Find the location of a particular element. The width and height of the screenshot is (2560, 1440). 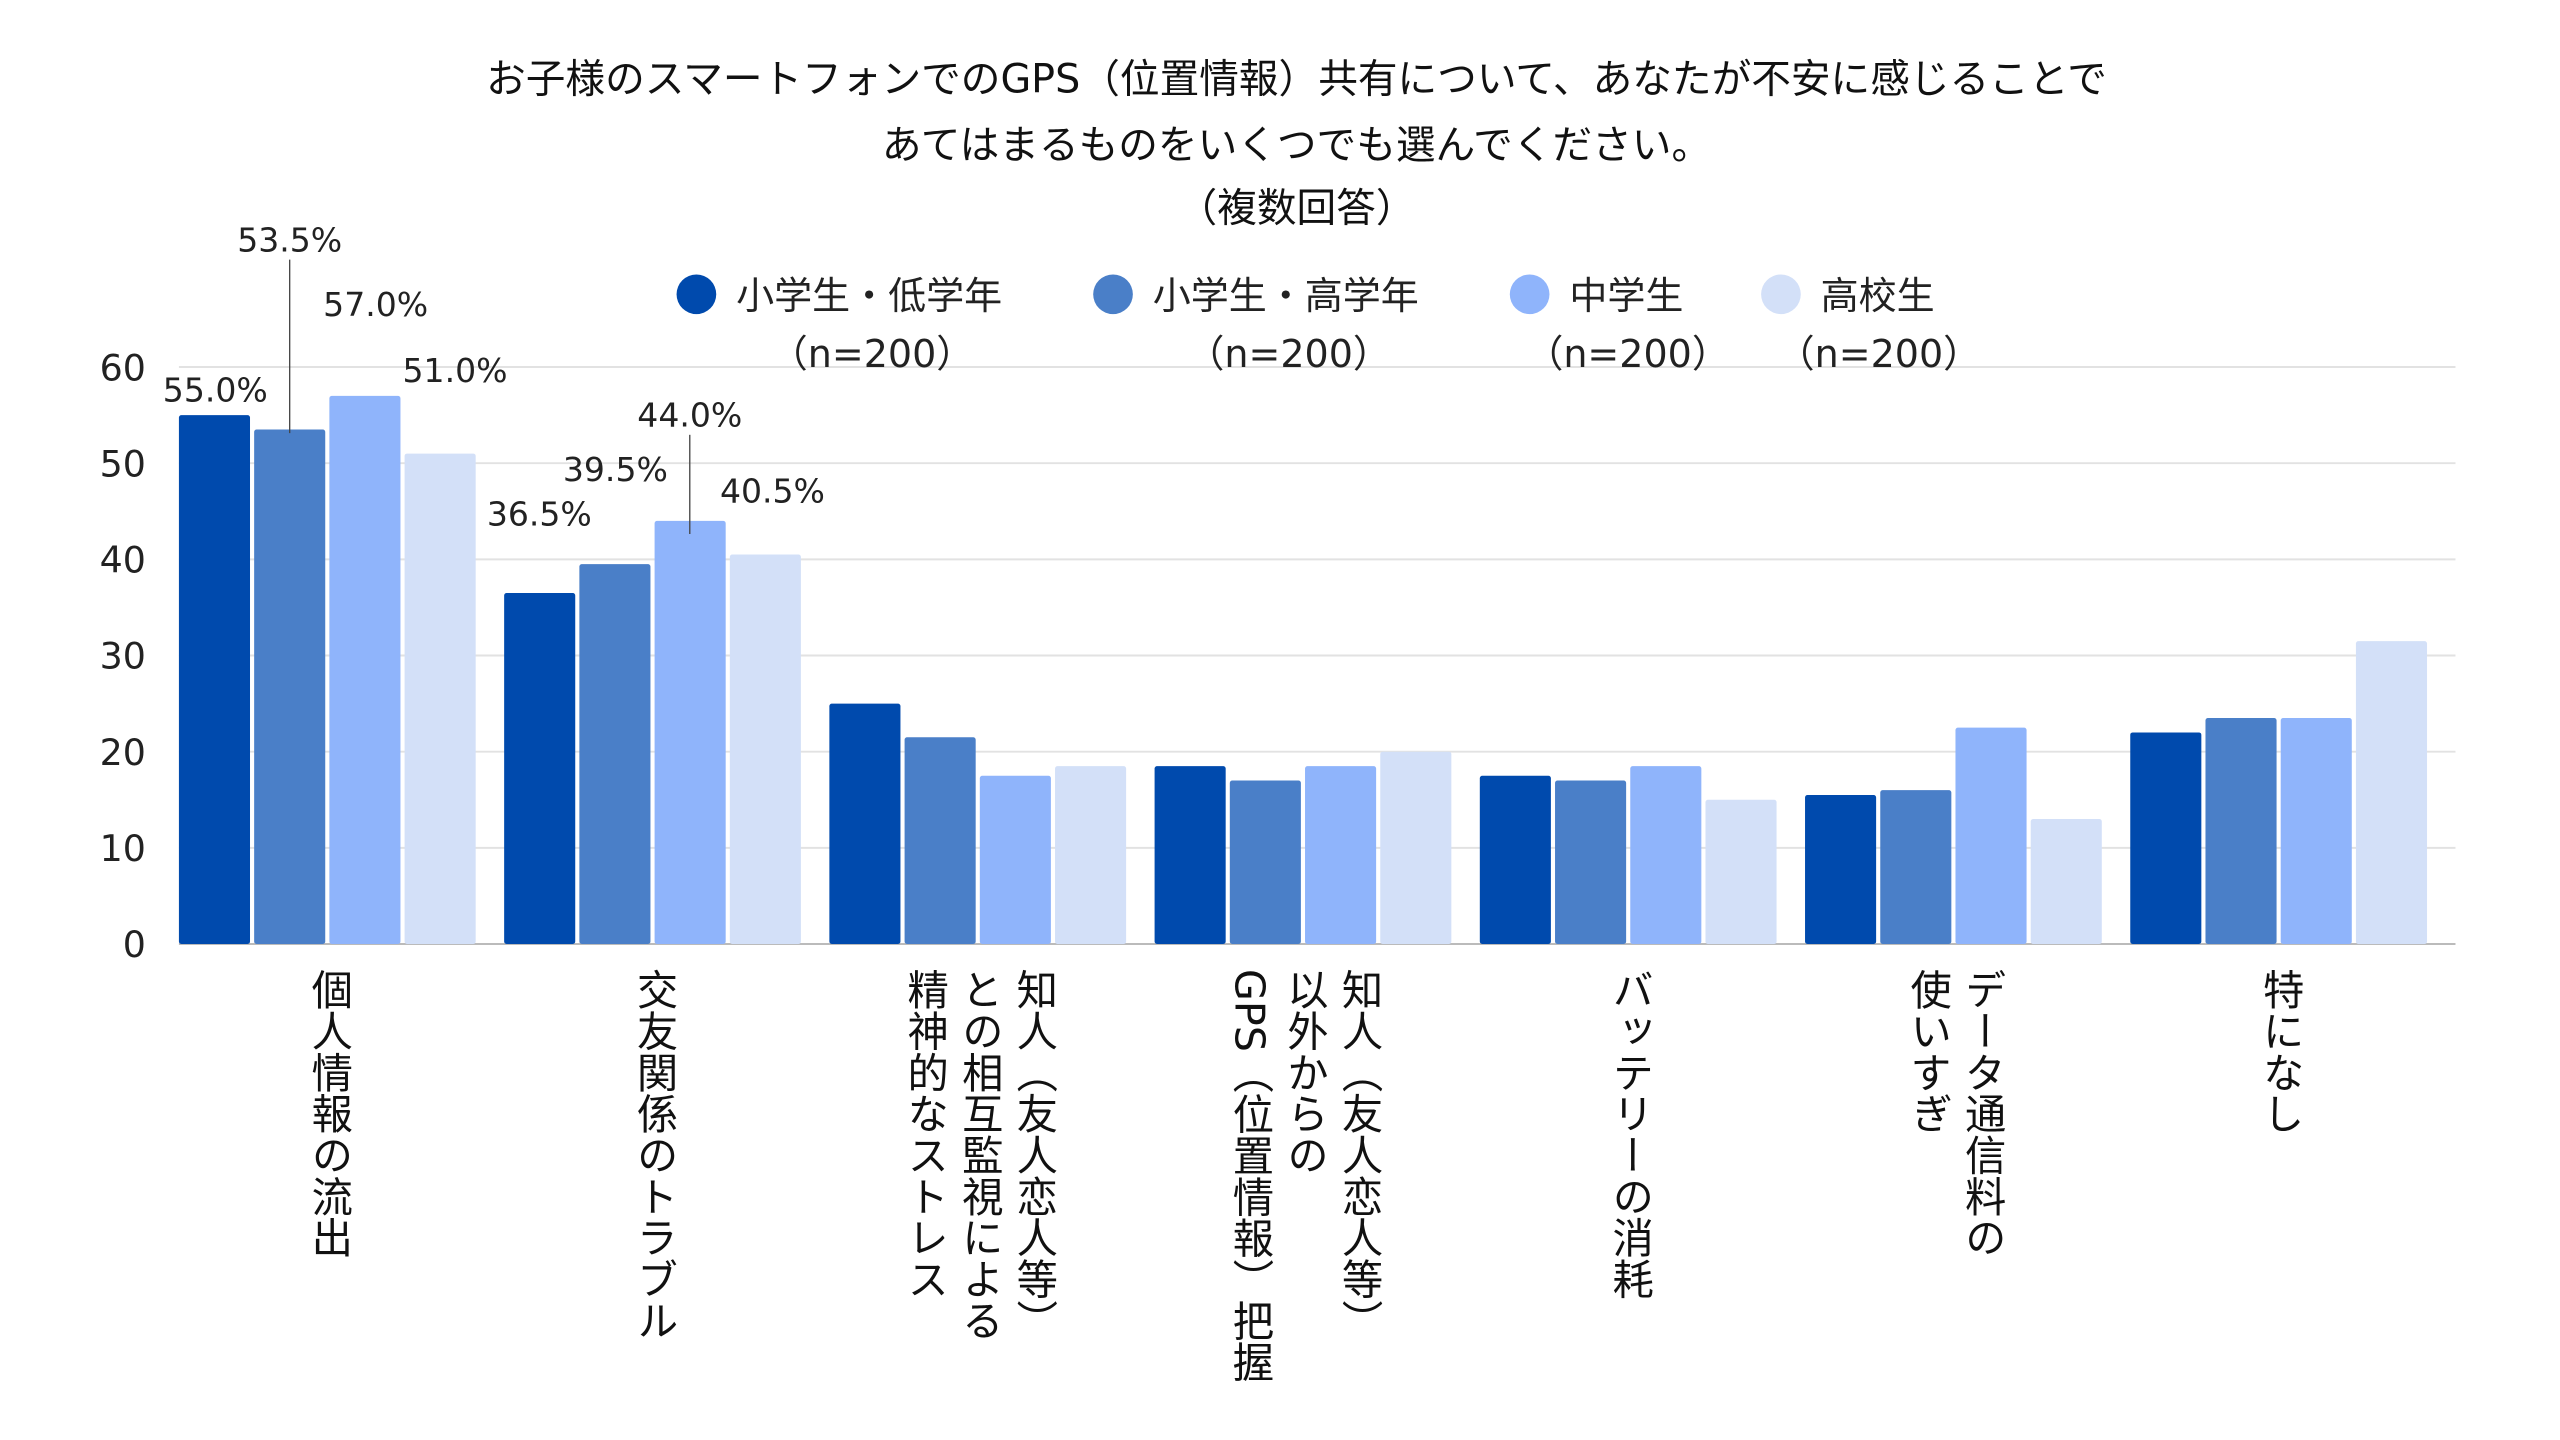

category-label: との相互監視による is located at coordinates (979, 1155).